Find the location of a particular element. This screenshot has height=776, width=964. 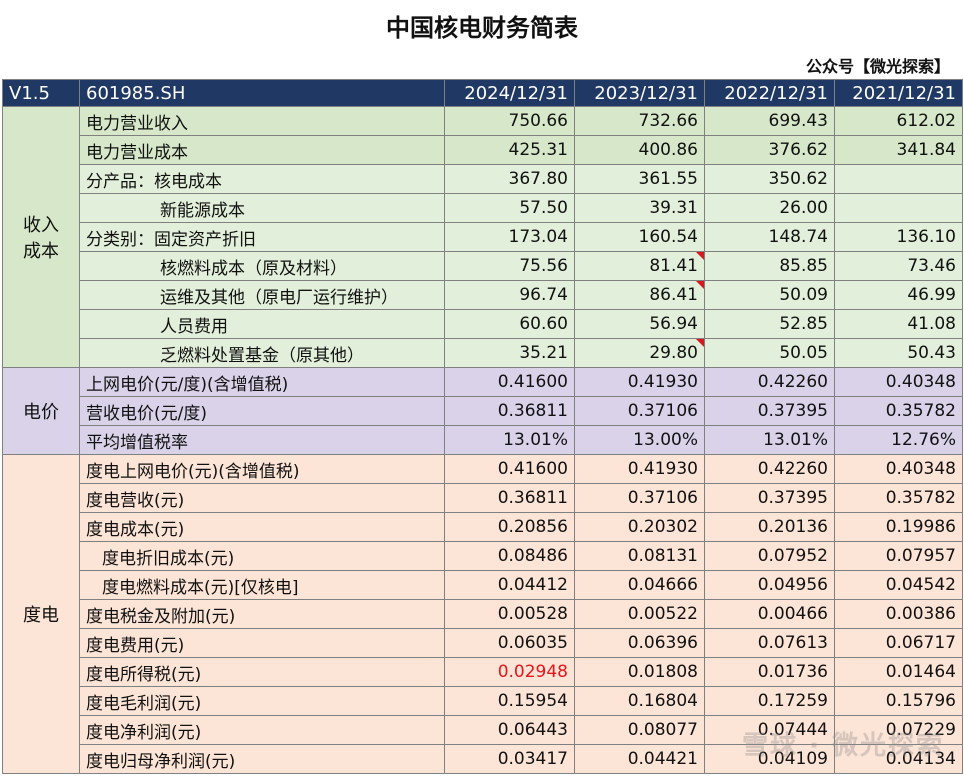

value-cell: 0.01736 is located at coordinates (769, 672).